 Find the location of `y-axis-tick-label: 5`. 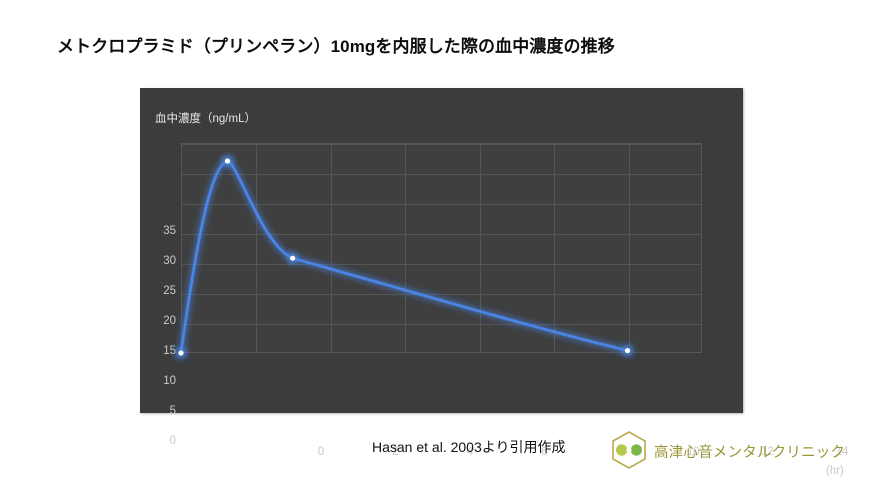

y-axis-tick-label: 5 is located at coordinates (172, 411).